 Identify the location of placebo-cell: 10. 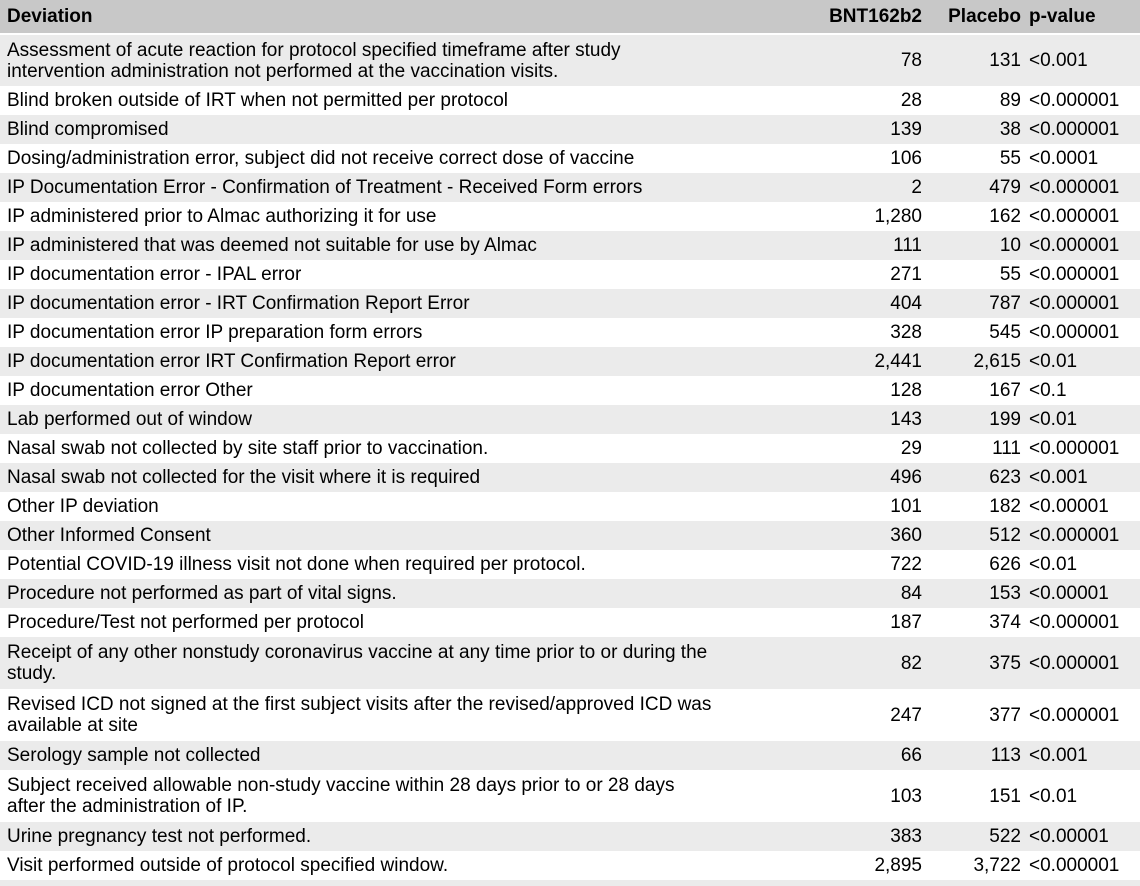
(1010, 245).